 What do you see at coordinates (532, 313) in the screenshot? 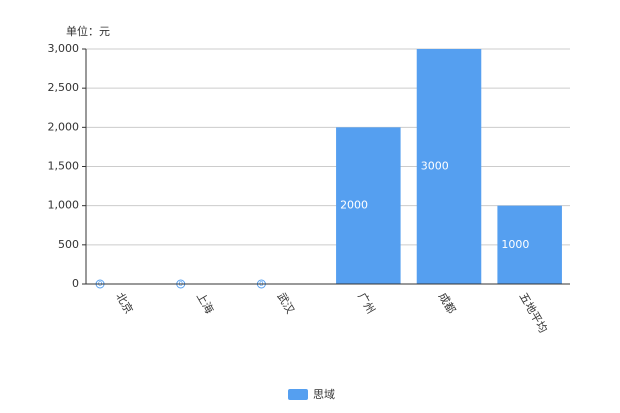
I see `x-tick-label: 五地平均` at bounding box center [532, 313].